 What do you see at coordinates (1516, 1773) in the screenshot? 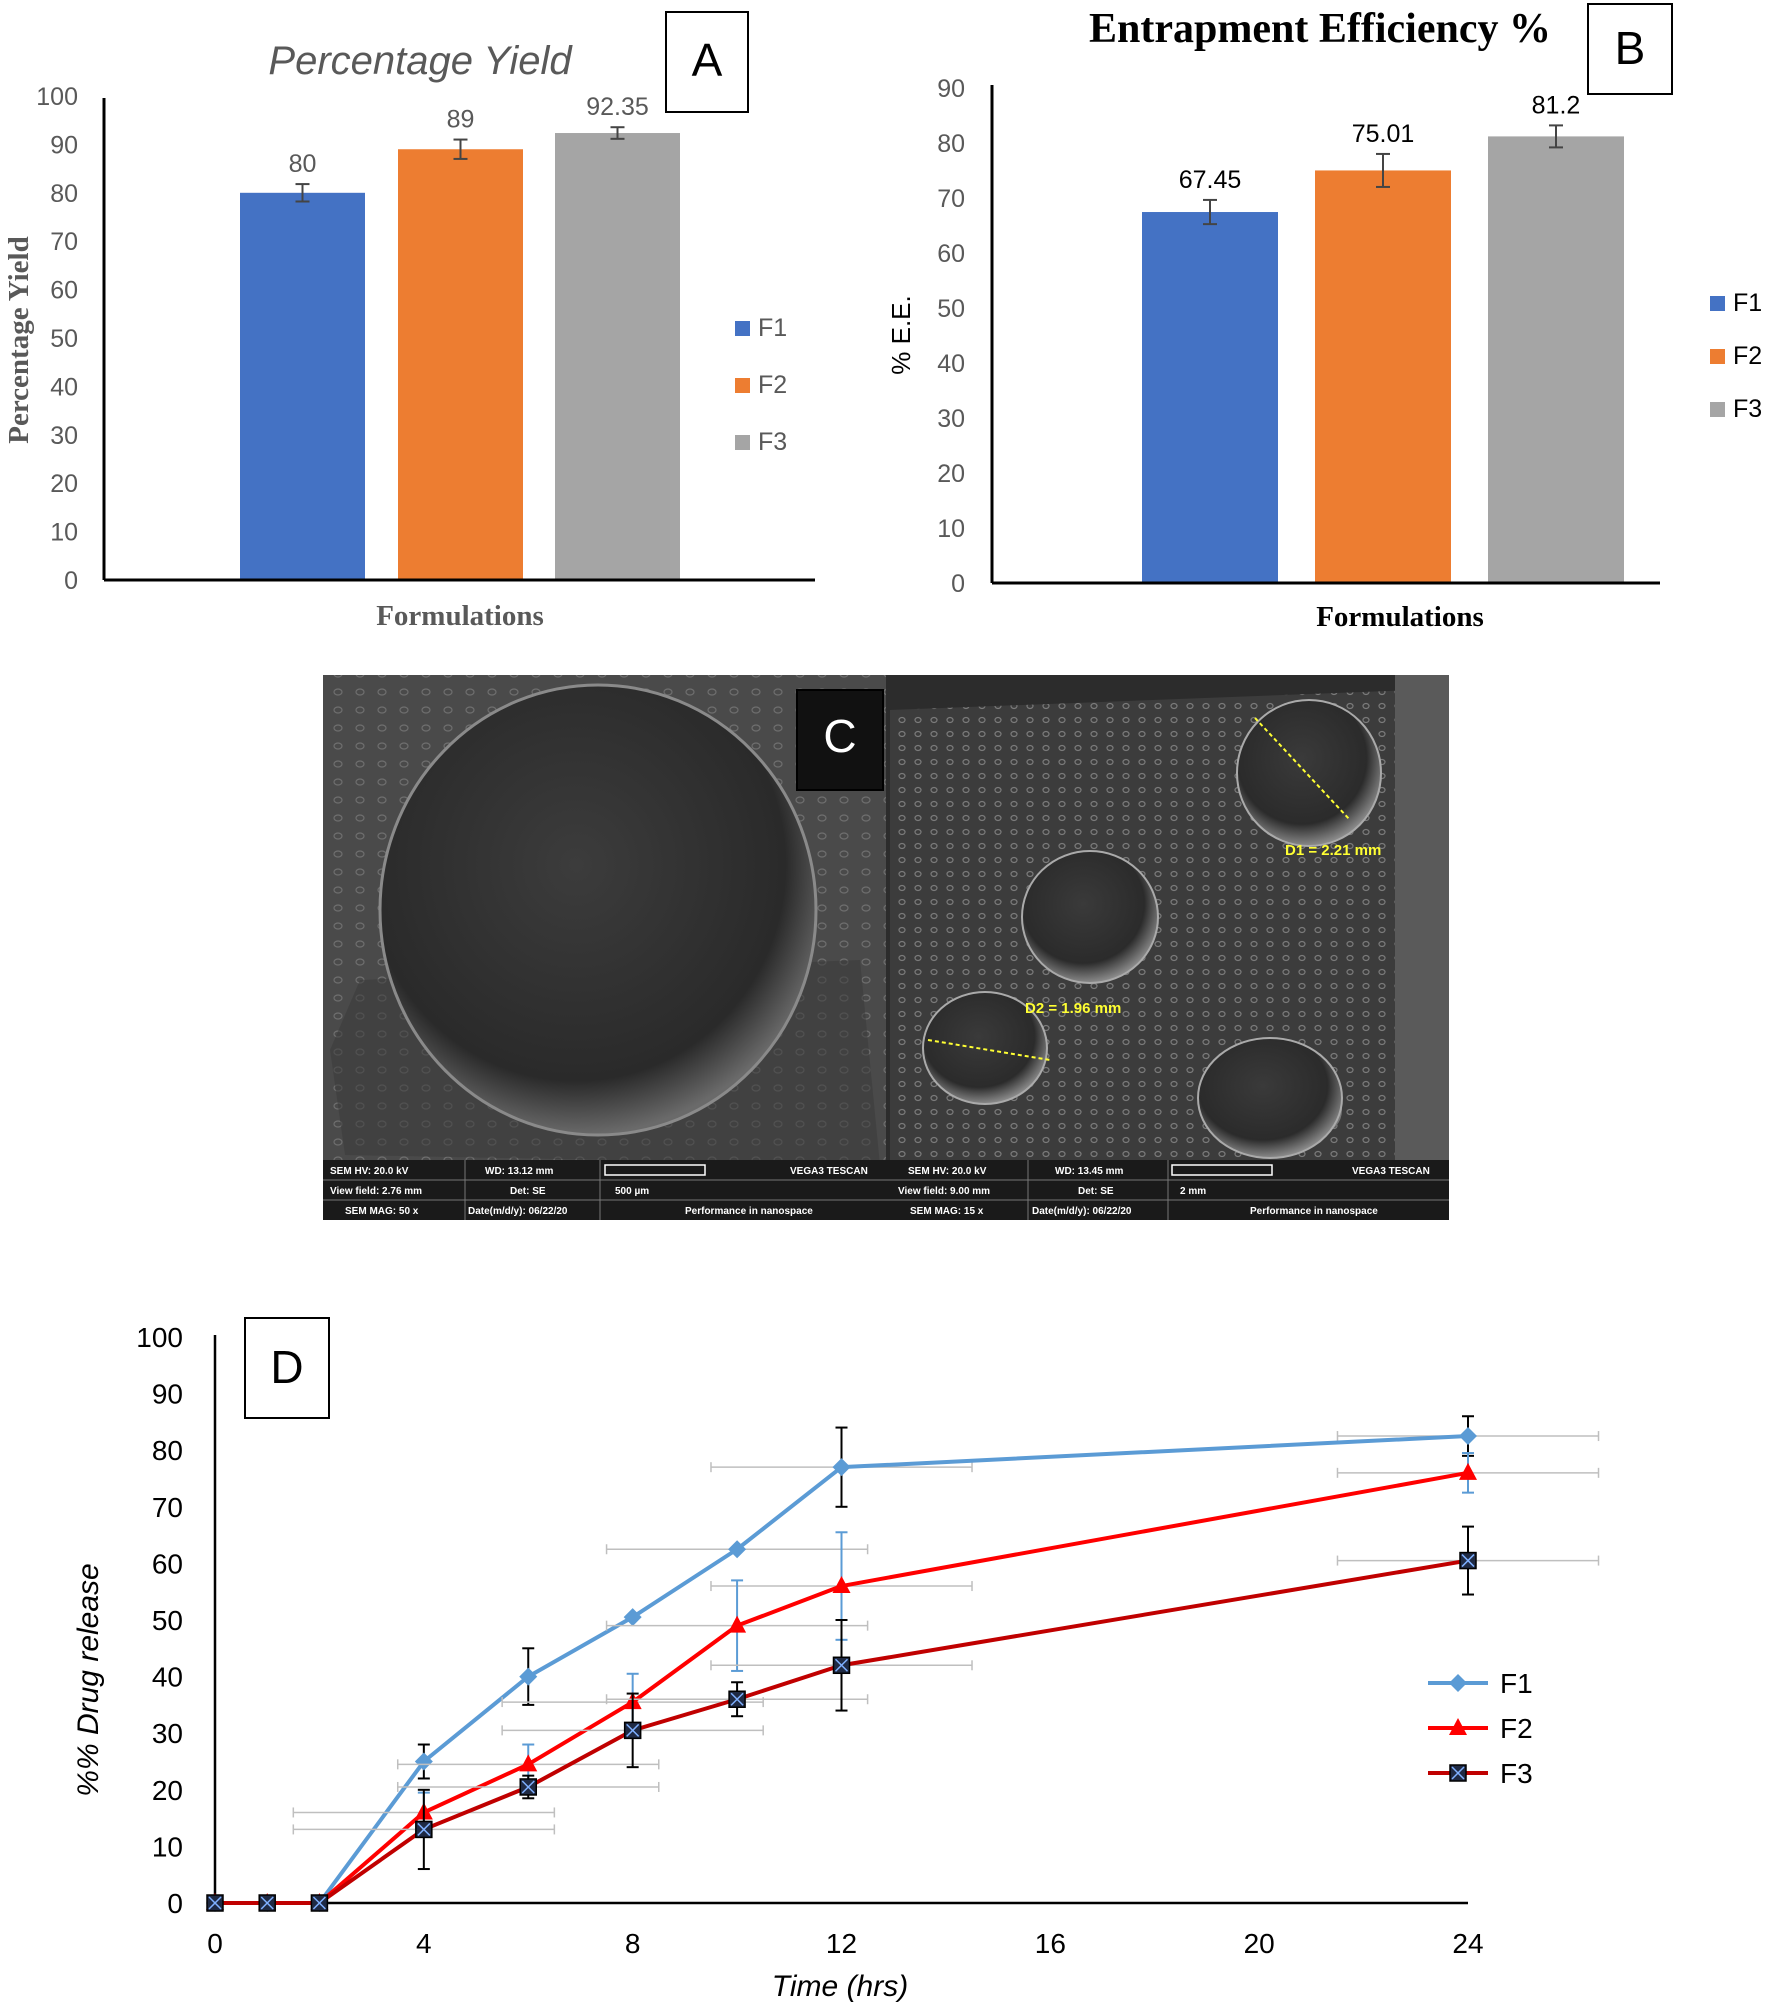
I see `d-legend-label: F3` at bounding box center [1516, 1773].